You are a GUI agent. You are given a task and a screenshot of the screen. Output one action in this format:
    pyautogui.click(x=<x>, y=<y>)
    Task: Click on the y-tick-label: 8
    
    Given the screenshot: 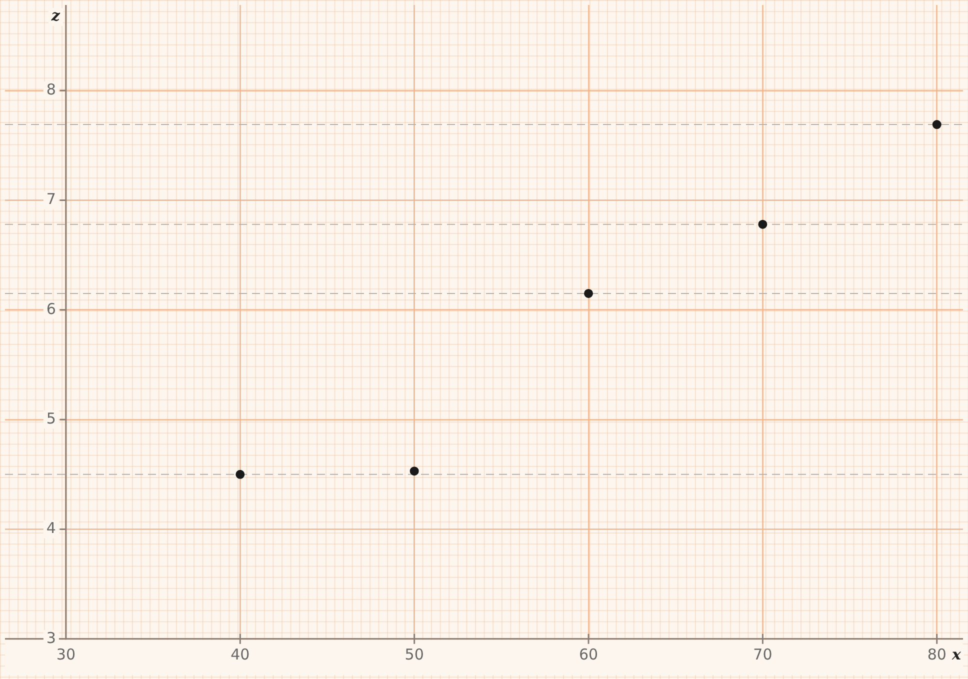 What is the action you would take?
    pyautogui.click(x=51, y=89)
    